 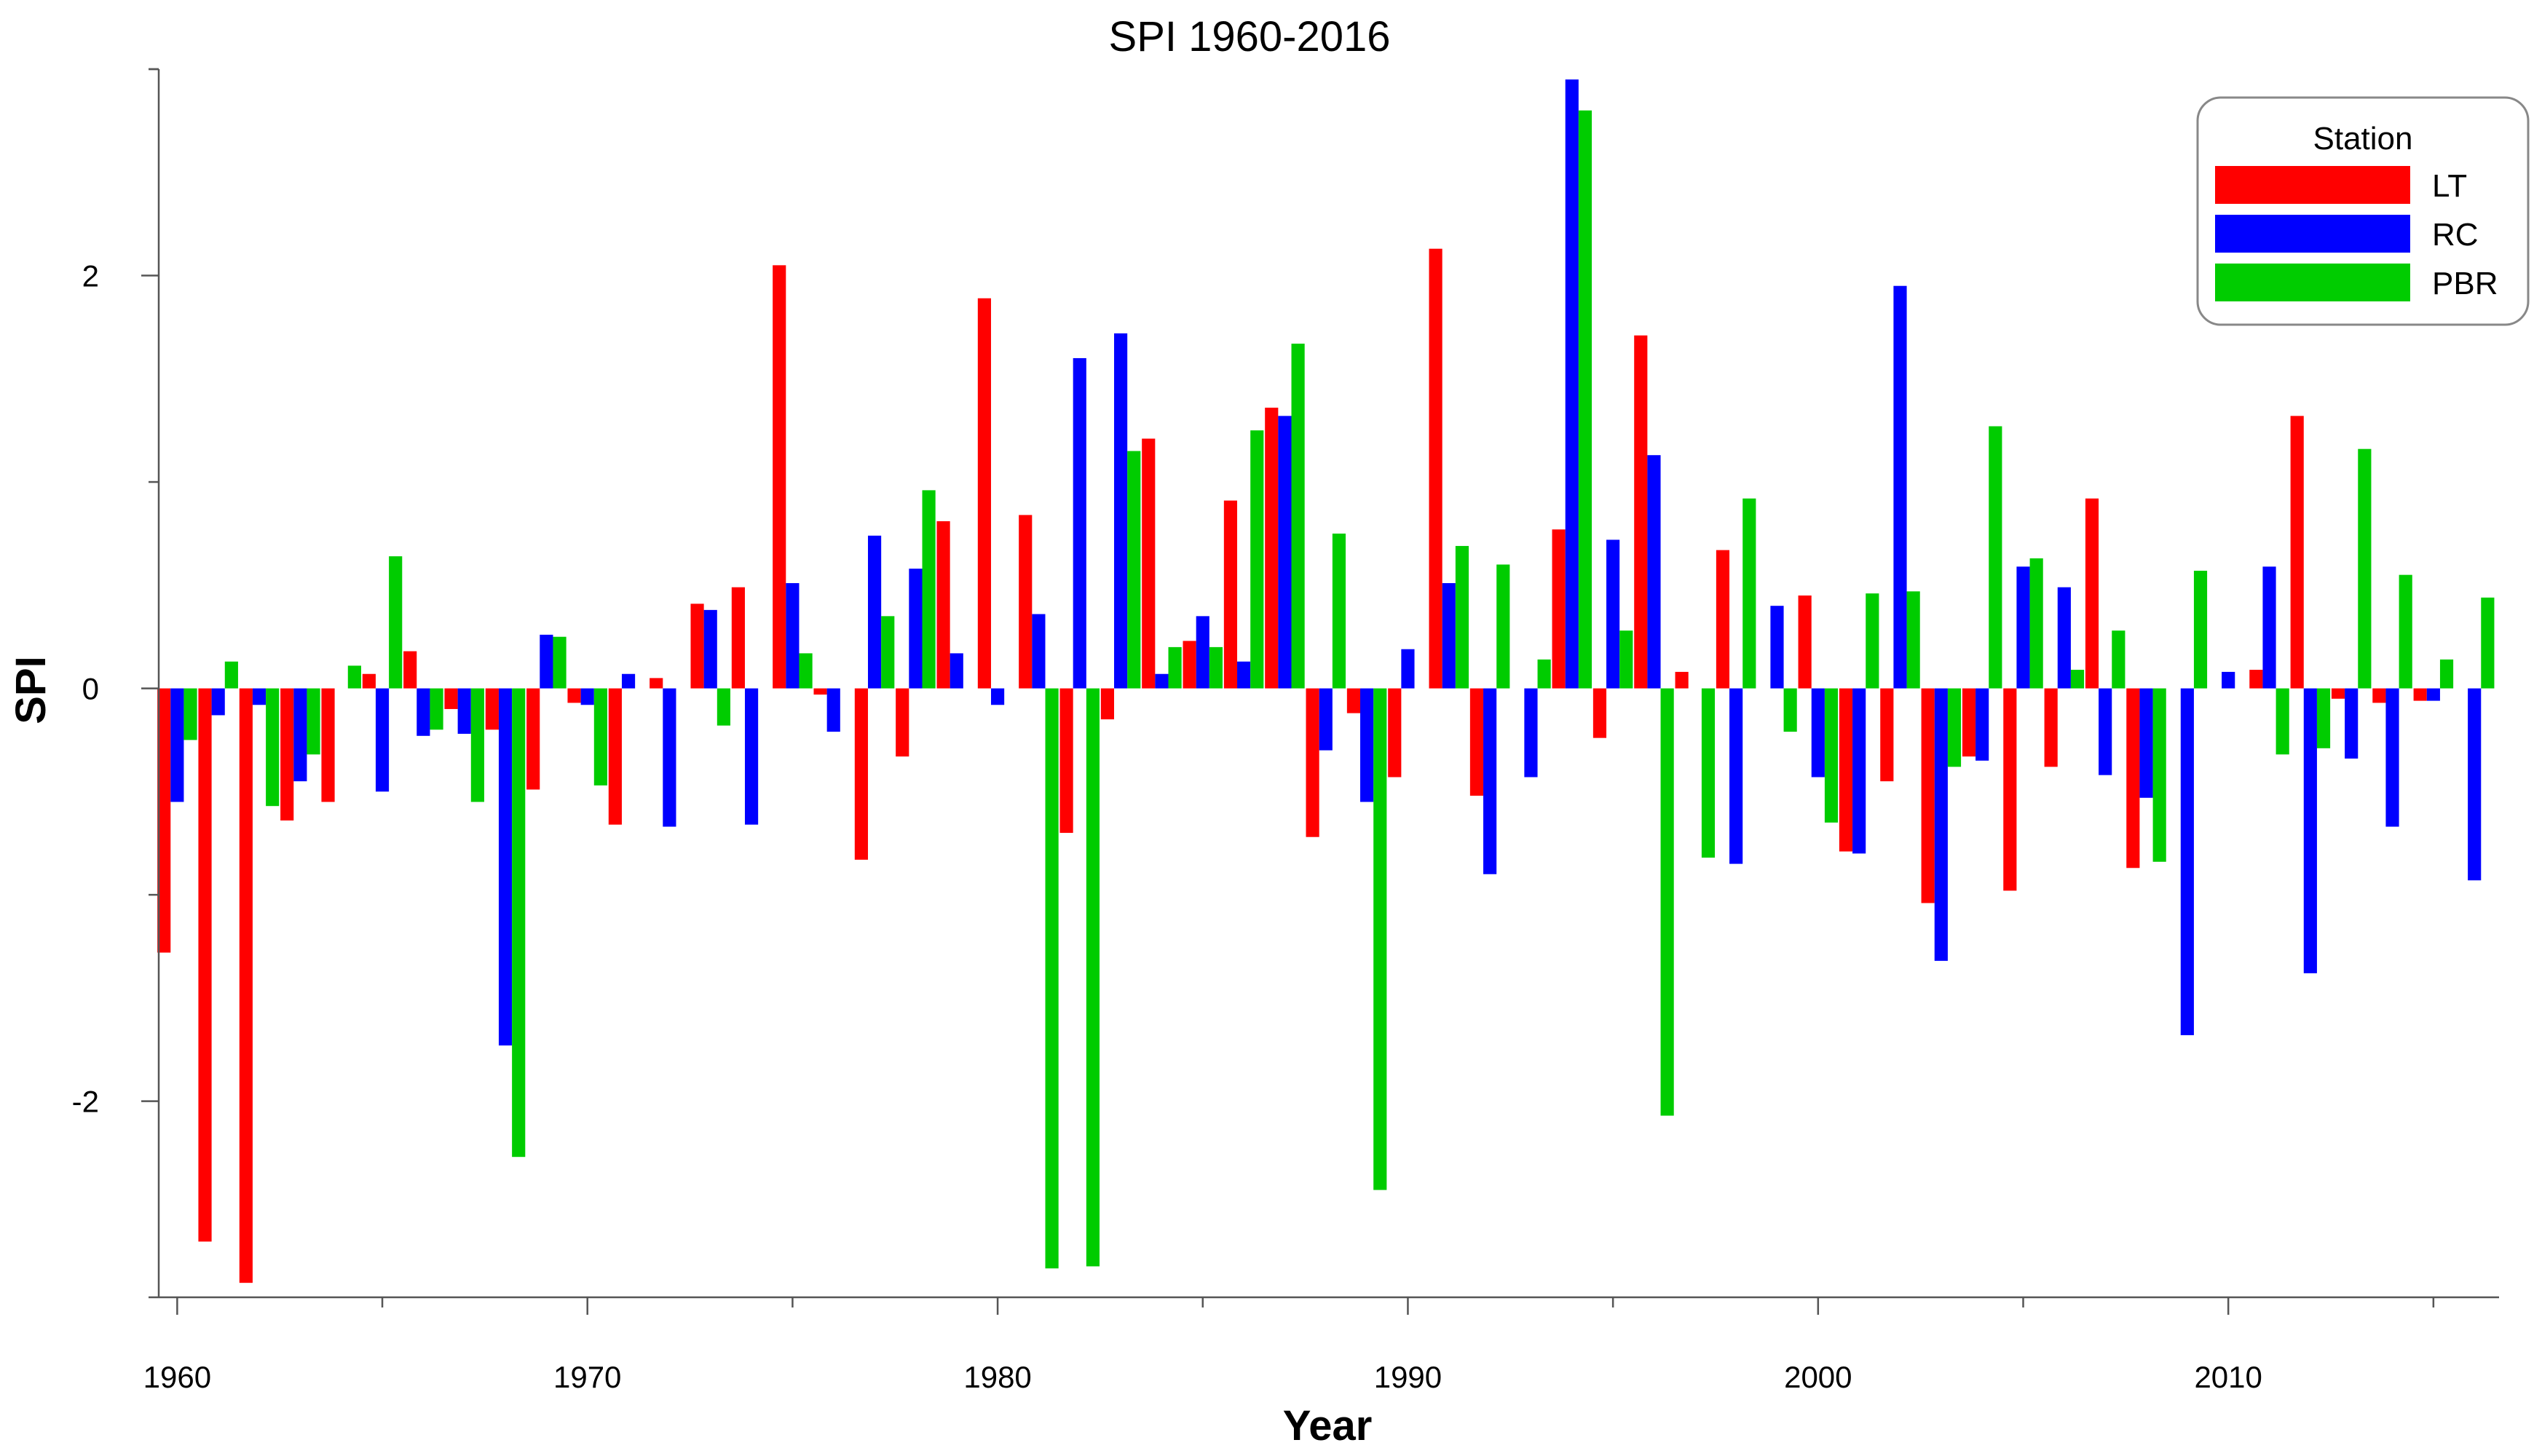 What do you see at coordinates (1599, 713) in the screenshot?
I see `bar-lt-1995` at bounding box center [1599, 713].